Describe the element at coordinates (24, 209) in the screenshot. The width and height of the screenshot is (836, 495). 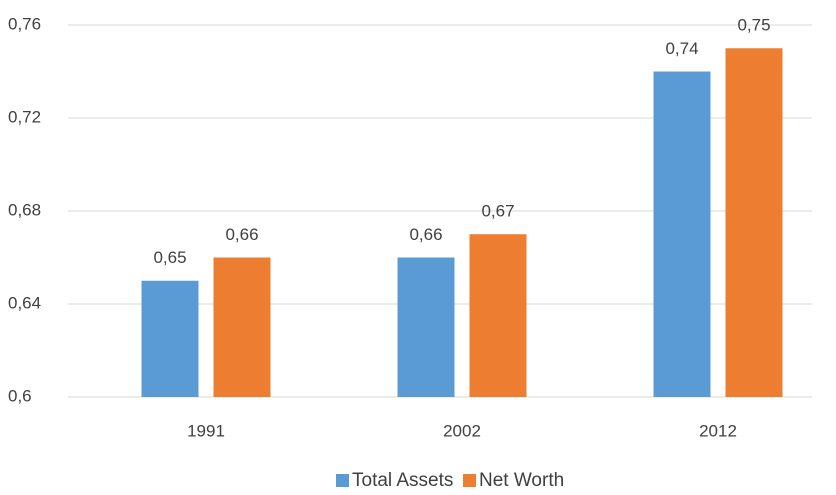
I see `y-tick-label: 0,68` at that location.